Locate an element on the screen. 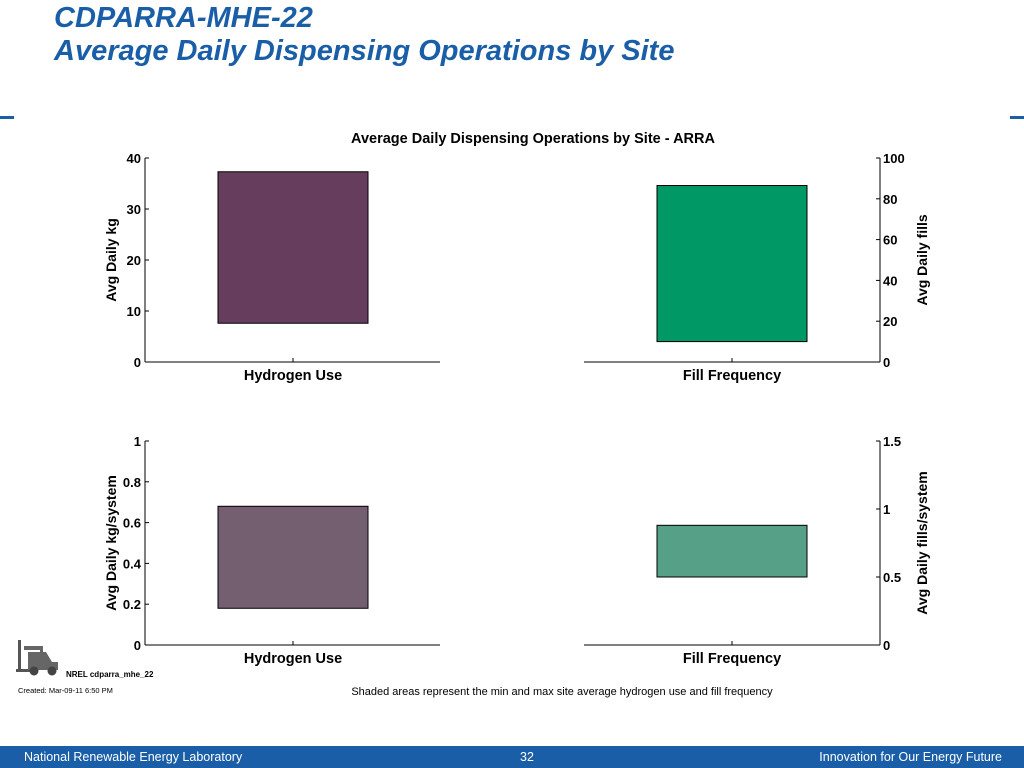  nrel-figure-id: NREL cdparra_mhe_22 is located at coordinates (110, 674).